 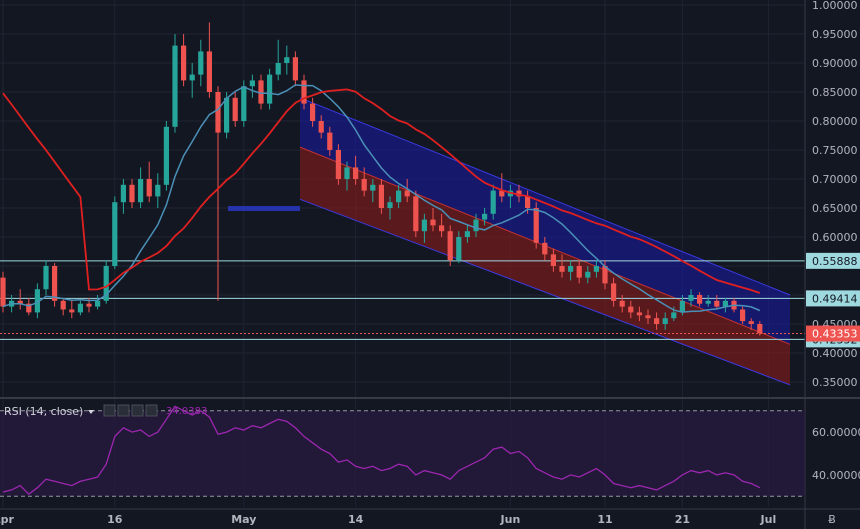 I want to click on price-tick-label: 0.90000, so click(x=835, y=63).